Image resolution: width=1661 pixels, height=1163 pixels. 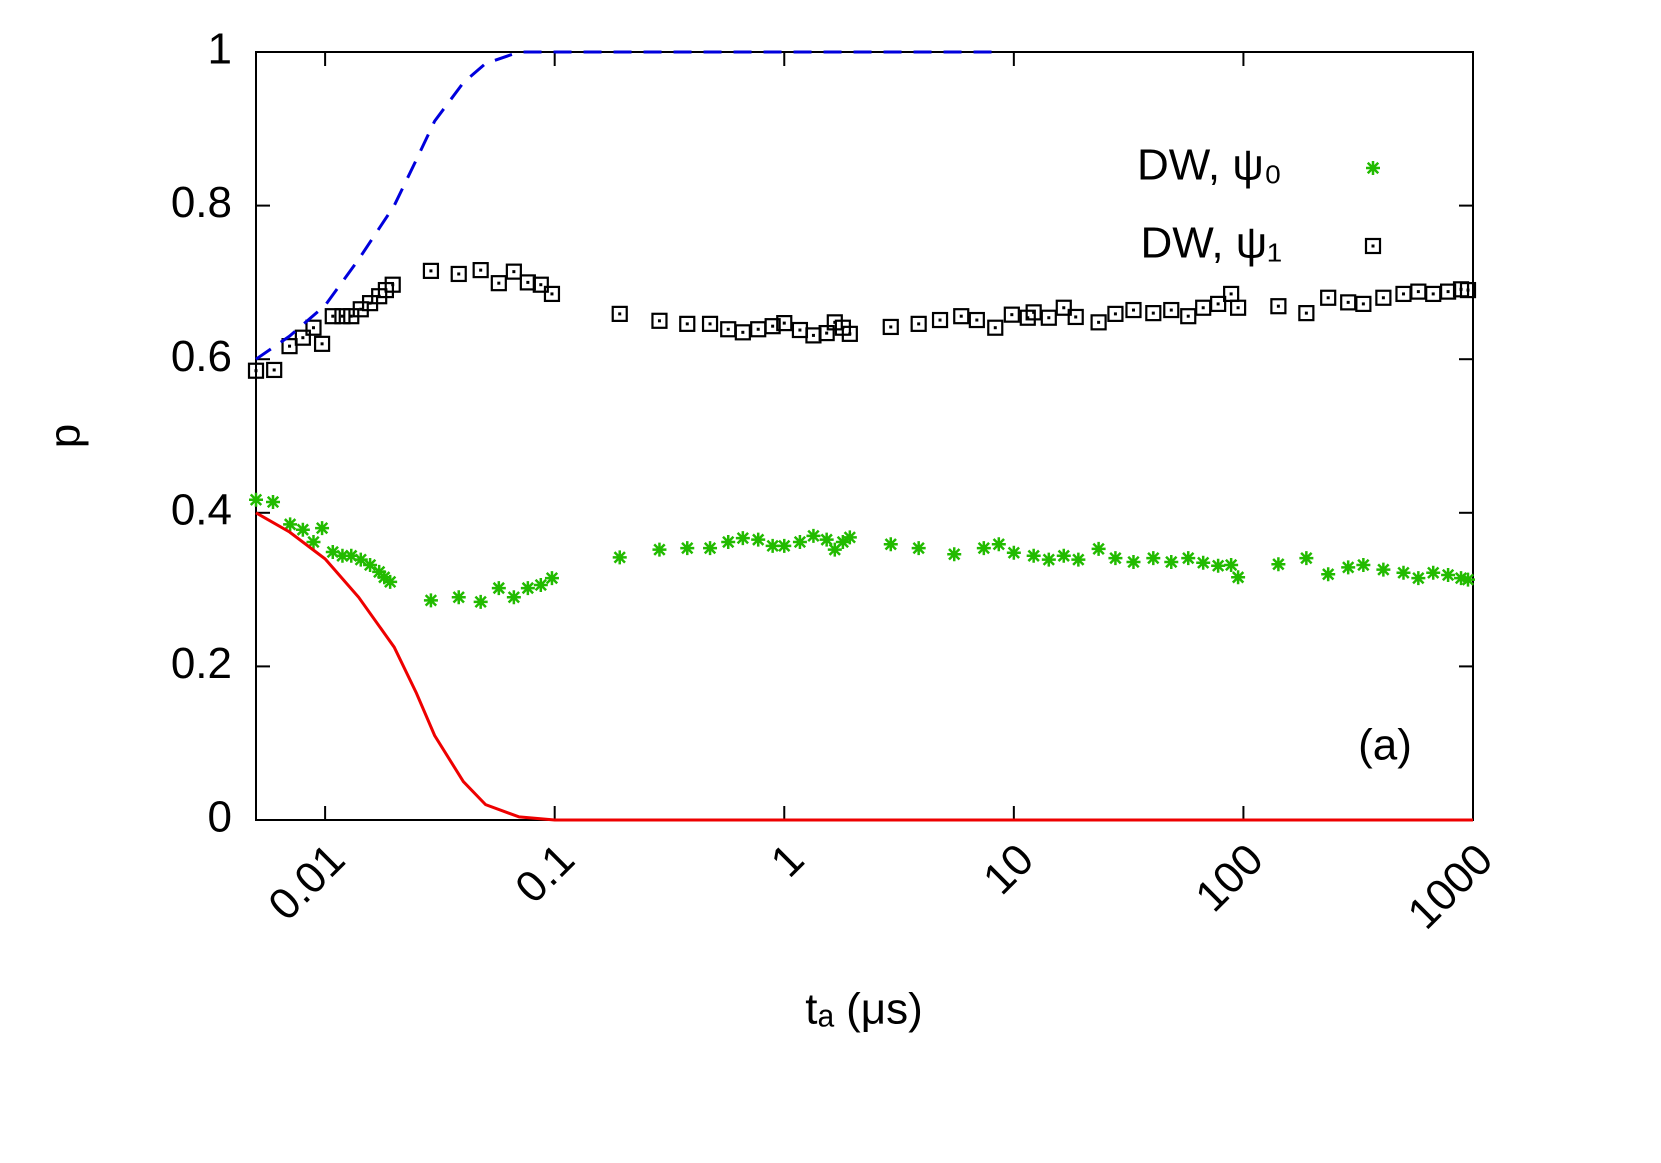 What do you see at coordinates (1229, 878) in the screenshot?
I see `x-tick-label: 100` at bounding box center [1229, 878].